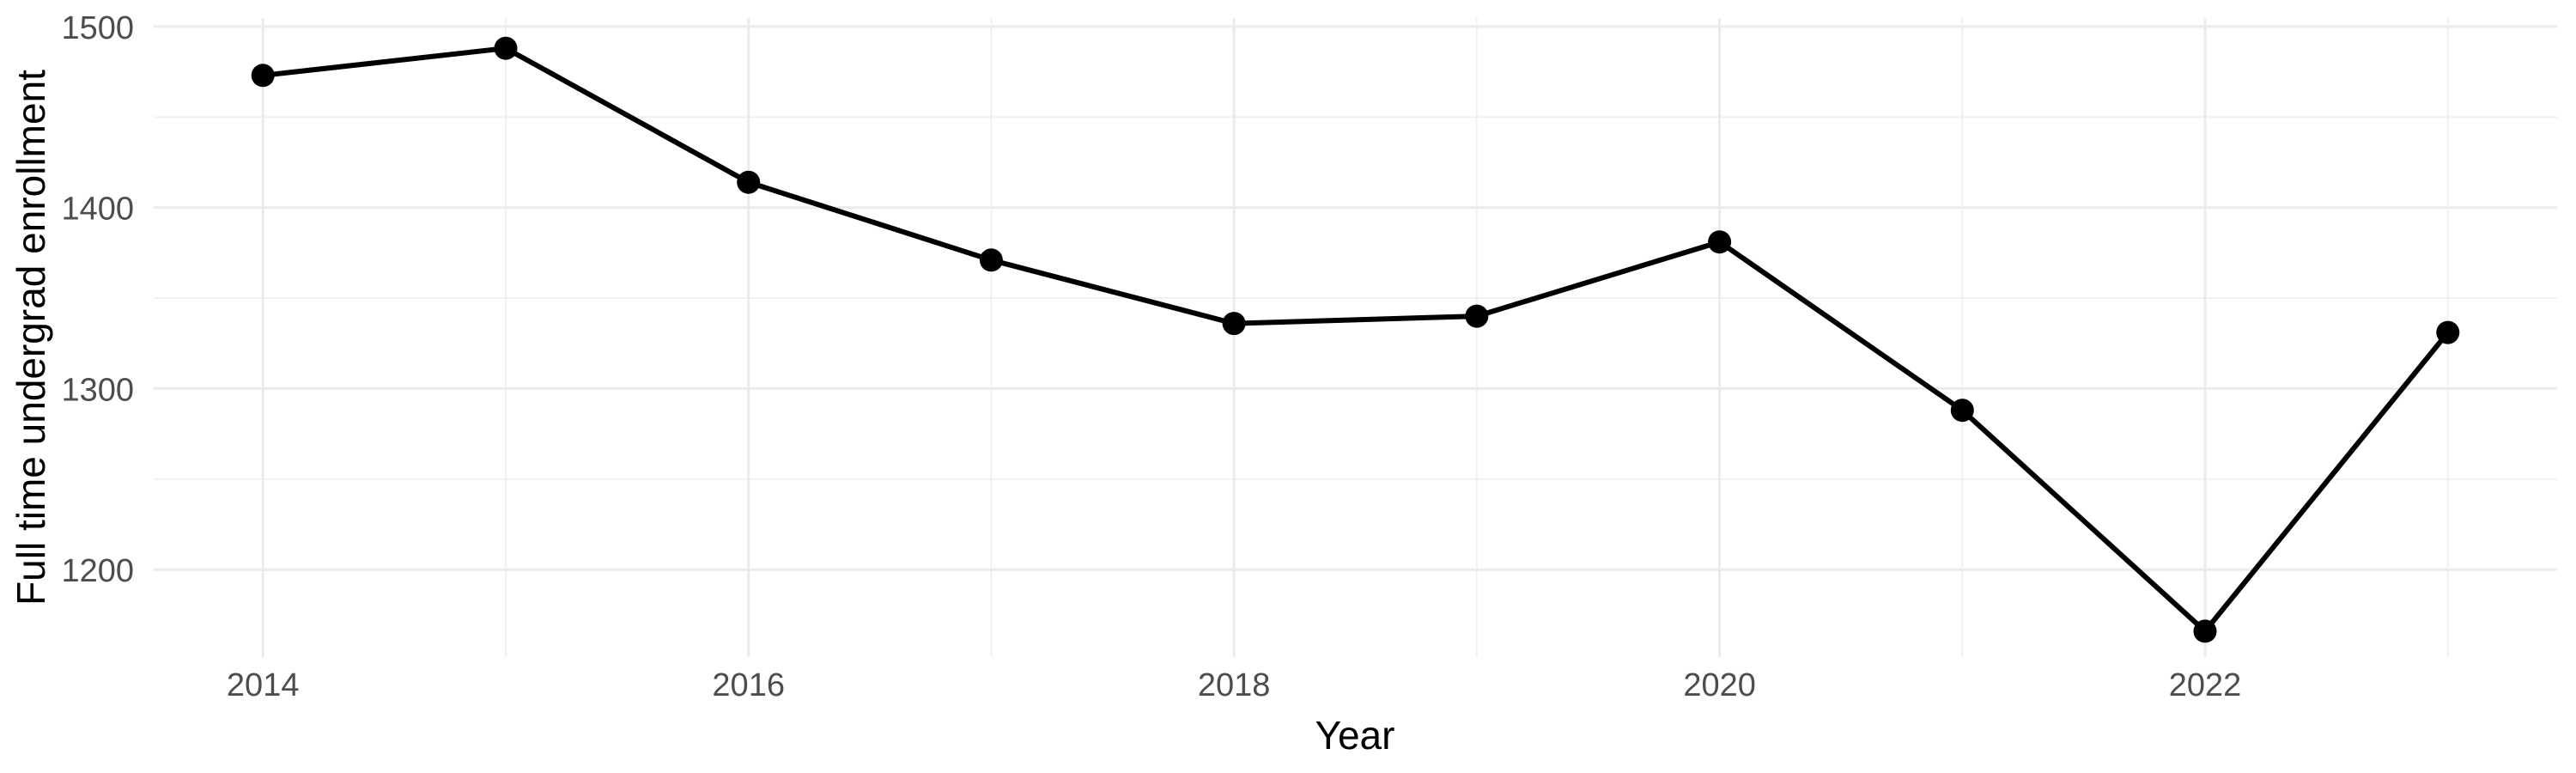 The height and width of the screenshot is (773, 2576). Describe the element at coordinates (31, 338) in the screenshot. I see `y-axis-title: Full time undergrad enrollment` at that location.